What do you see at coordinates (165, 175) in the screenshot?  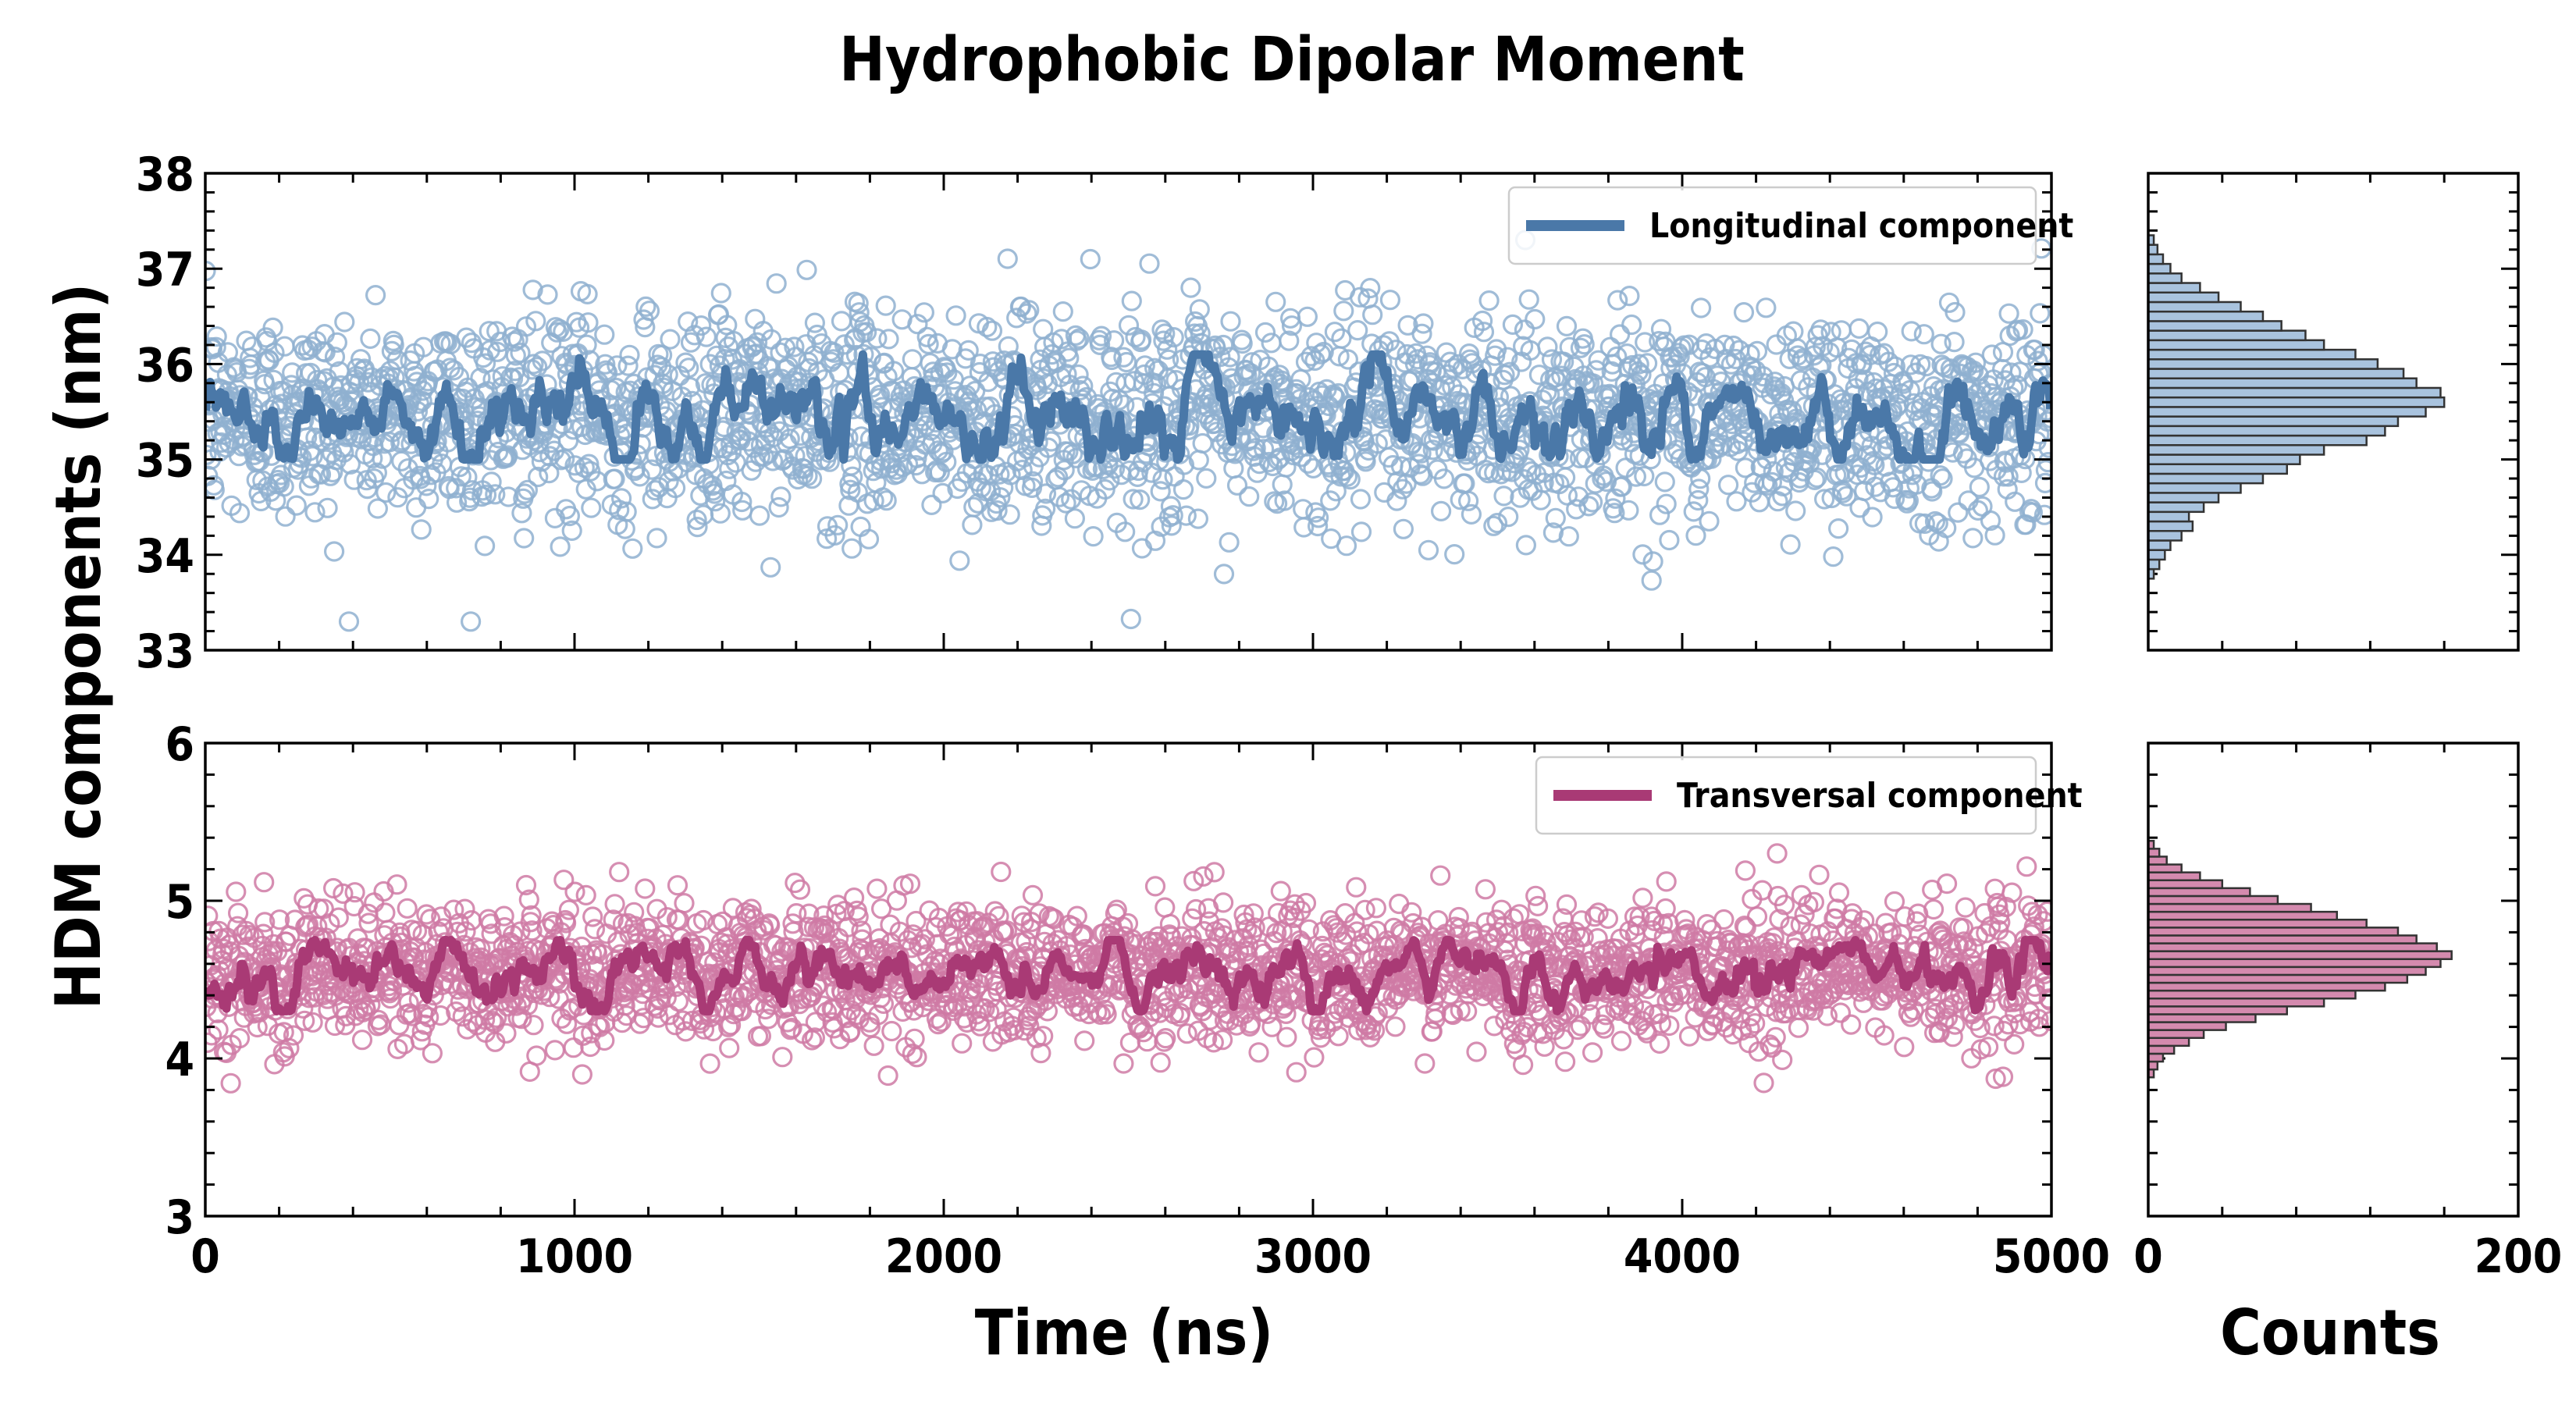 I see `y-tick-label: 38` at bounding box center [165, 175].